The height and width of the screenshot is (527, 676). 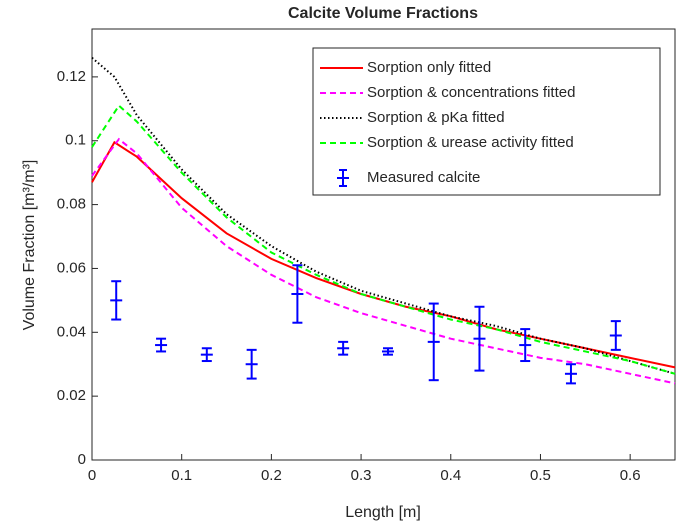 What do you see at coordinates (71, 76) in the screenshot?
I see `y-tick-label: 0.12` at bounding box center [71, 76].